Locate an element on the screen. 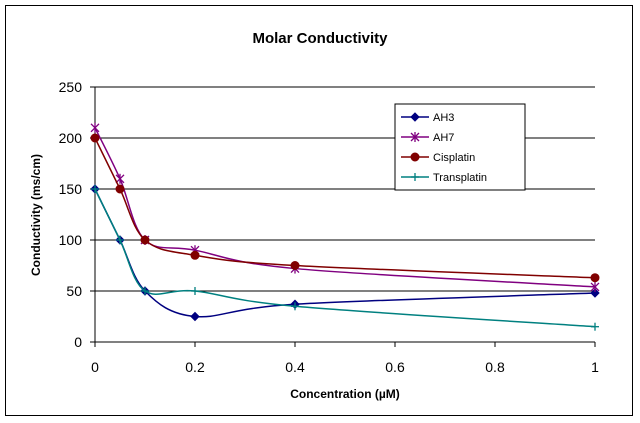 The image size is (640, 423). x-tick-label: 1 is located at coordinates (595, 367).